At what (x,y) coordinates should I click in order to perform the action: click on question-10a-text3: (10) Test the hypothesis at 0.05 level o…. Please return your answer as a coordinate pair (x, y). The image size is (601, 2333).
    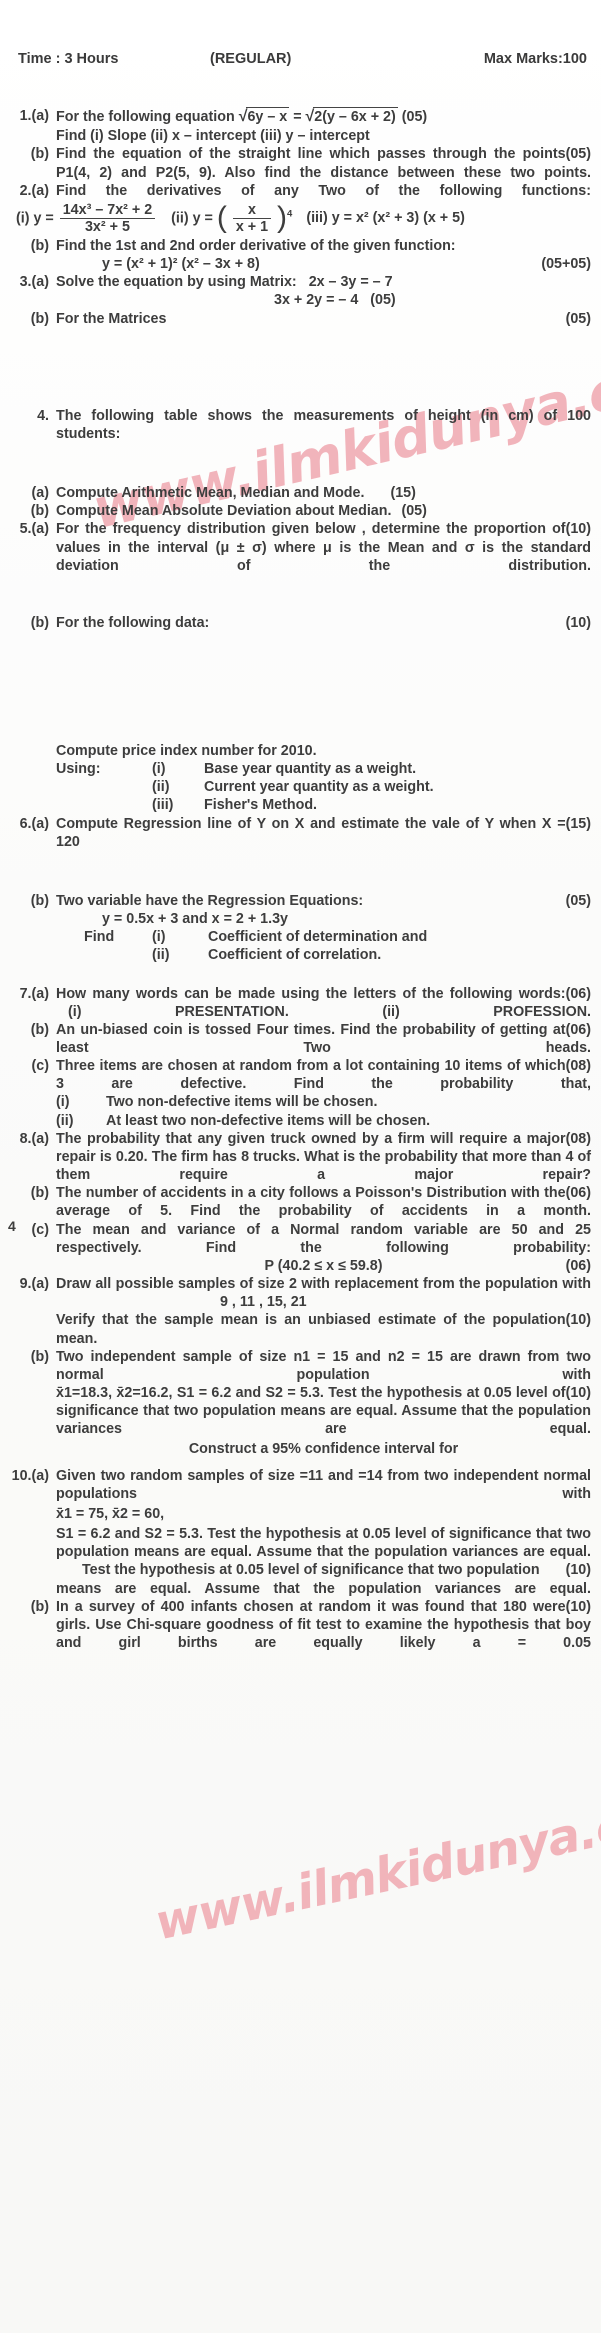
    Looking at the image, I should click on (323, 1579).